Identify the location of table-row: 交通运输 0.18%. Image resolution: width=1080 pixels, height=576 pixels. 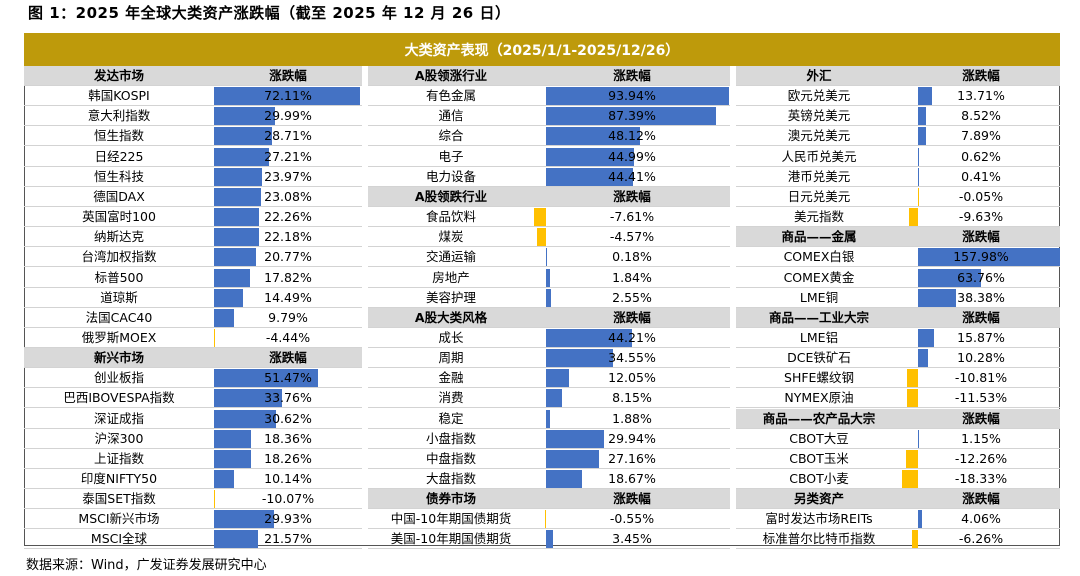
(549, 257).